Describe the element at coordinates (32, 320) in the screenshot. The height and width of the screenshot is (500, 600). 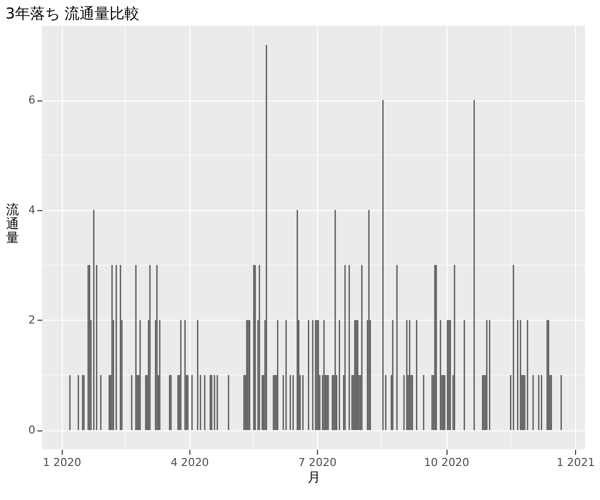
I see `y-tick-label: 2` at that location.